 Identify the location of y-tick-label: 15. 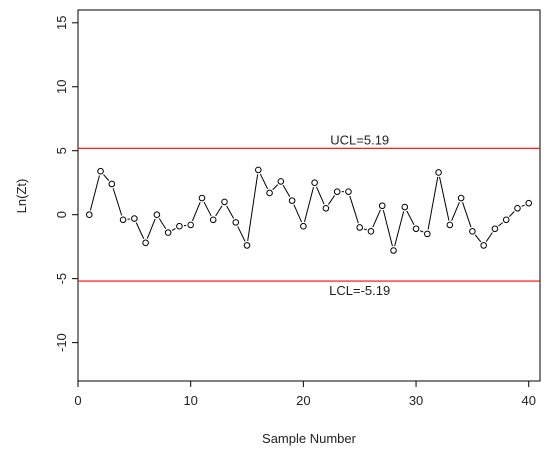
(61, 23).